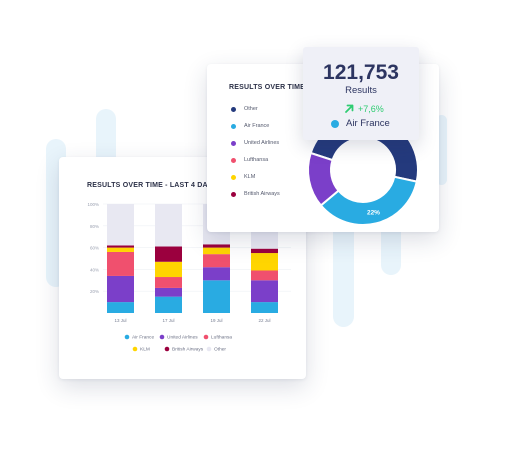 The height and width of the screenshot is (469, 517). What do you see at coordinates (216, 320) in the screenshot?
I see `x-tick-label: 19 Jul` at bounding box center [216, 320].